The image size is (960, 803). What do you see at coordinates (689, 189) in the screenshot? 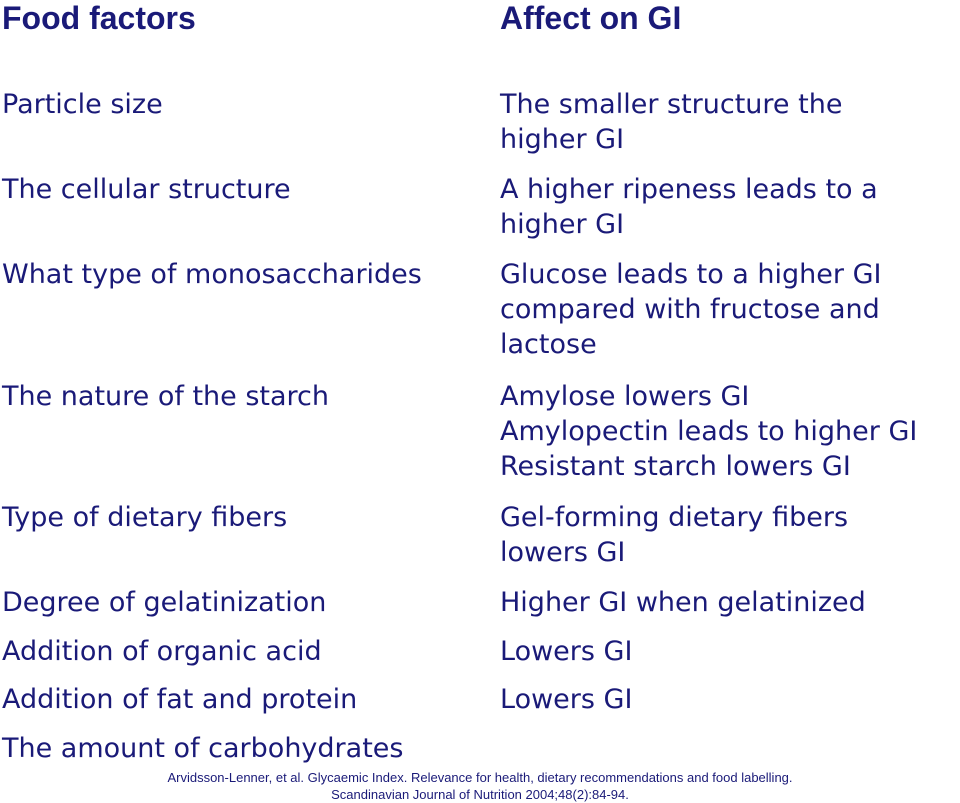
I see `effect-line: A higher ripeness leads to a` at bounding box center [689, 189].